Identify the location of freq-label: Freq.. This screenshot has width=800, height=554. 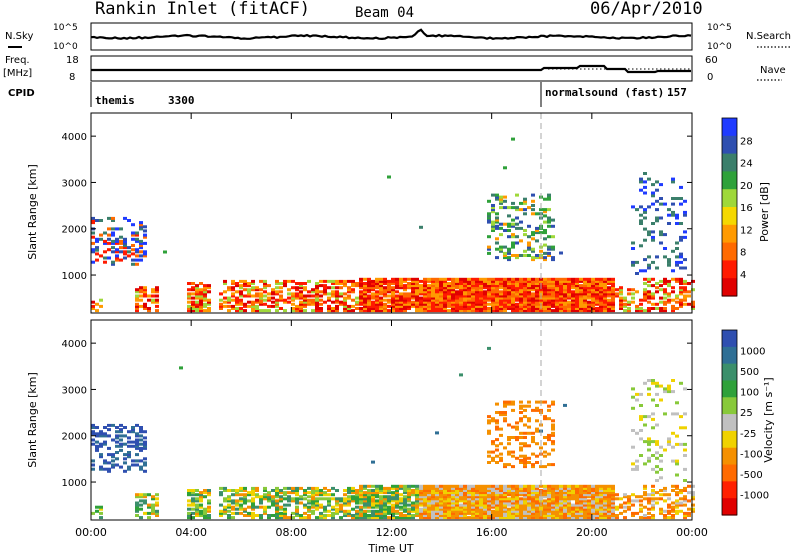
(17, 60).